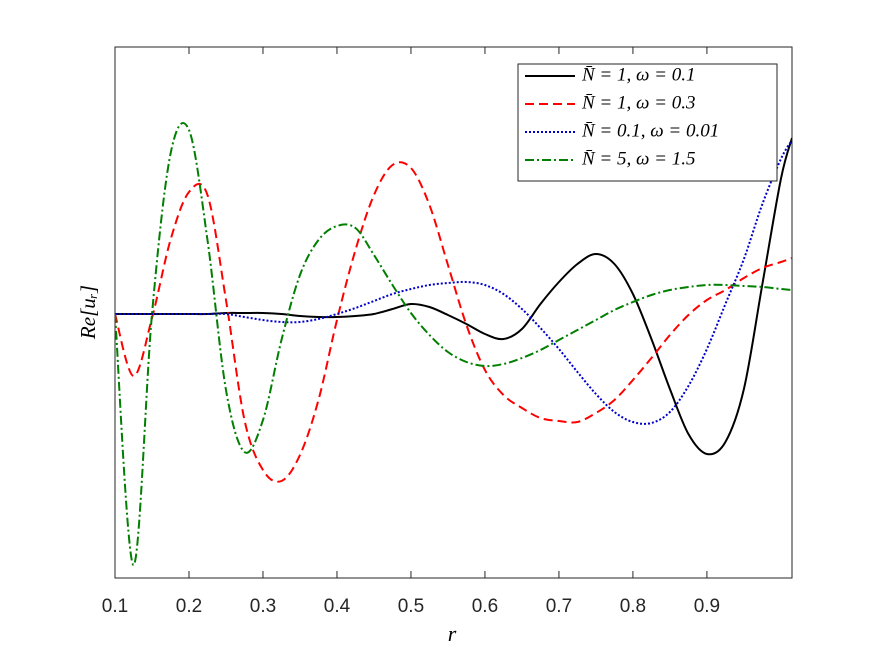 The height and width of the screenshot is (656, 875). Describe the element at coordinates (452, 633) in the screenshot. I see `x-axis-label: r` at that location.